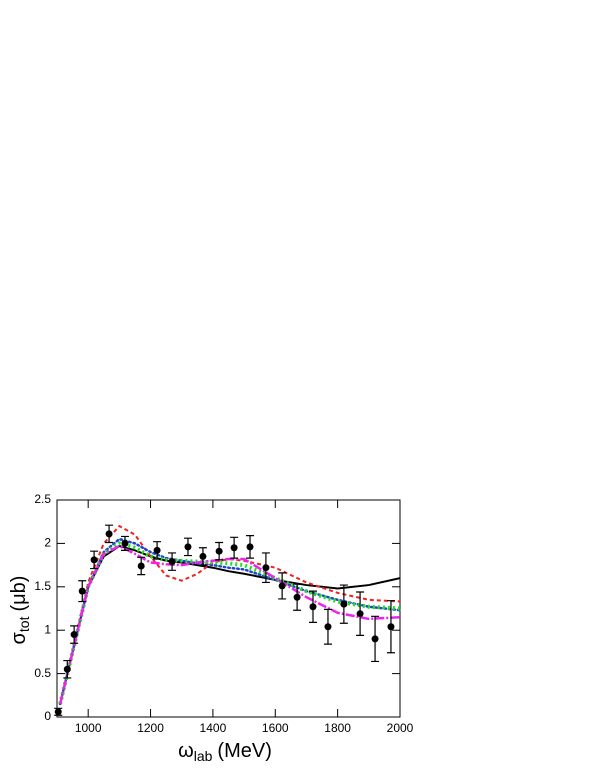  What do you see at coordinates (19, 594) in the screenshot?
I see `y-label-unit: (μb)` at bounding box center [19, 594].